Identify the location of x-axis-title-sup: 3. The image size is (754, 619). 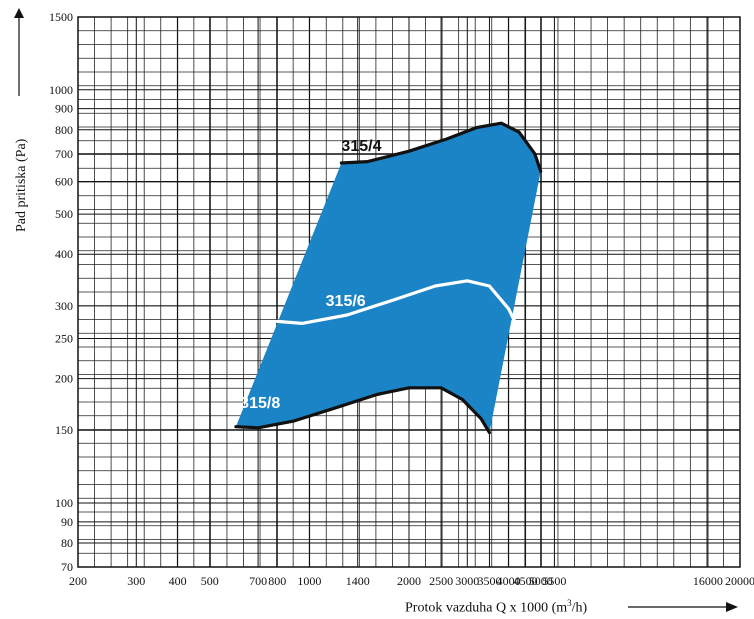
(569, 603).